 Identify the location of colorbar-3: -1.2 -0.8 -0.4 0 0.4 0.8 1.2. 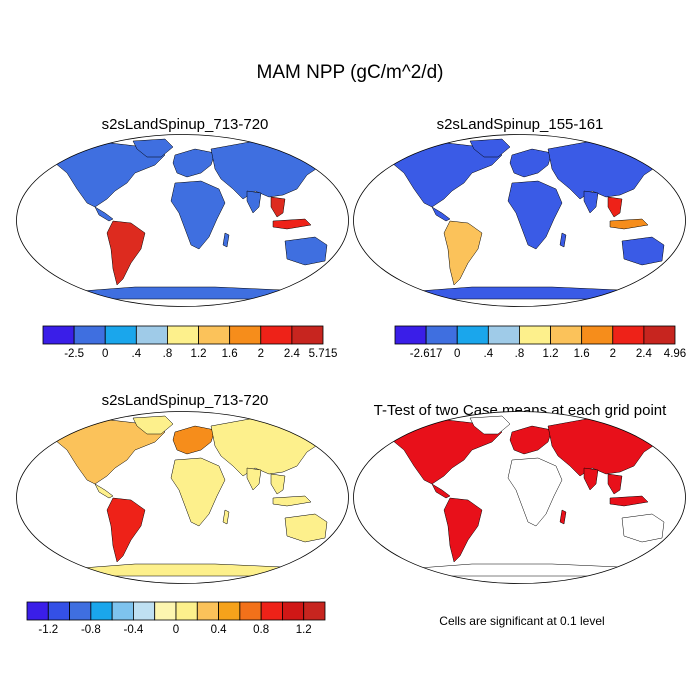
(176, 618).